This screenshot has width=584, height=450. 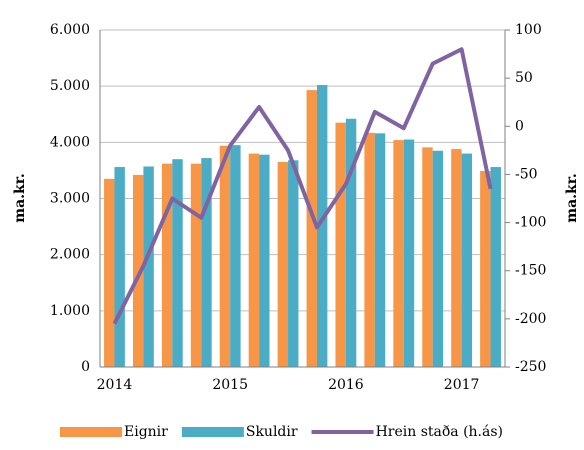 I want to click on y-tick-label: 1.000, so click(x=70, y=311).